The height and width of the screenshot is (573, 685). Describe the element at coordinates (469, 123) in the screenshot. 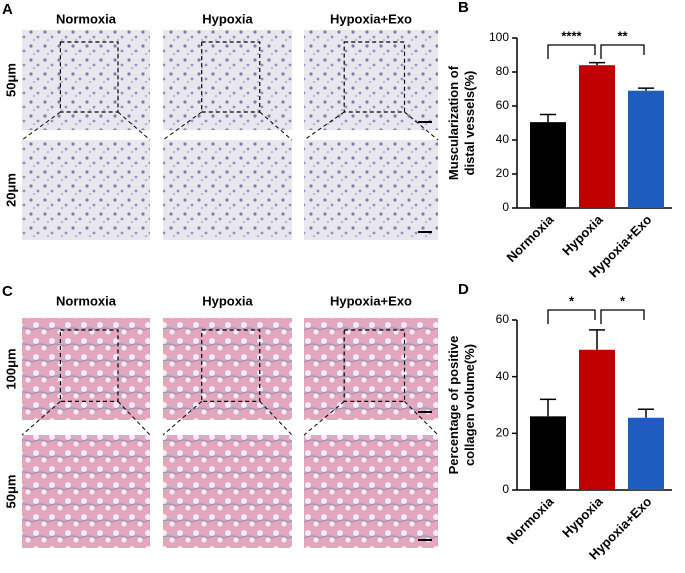

I see `y-axis-label-line: distal vessels(%)` at that location.